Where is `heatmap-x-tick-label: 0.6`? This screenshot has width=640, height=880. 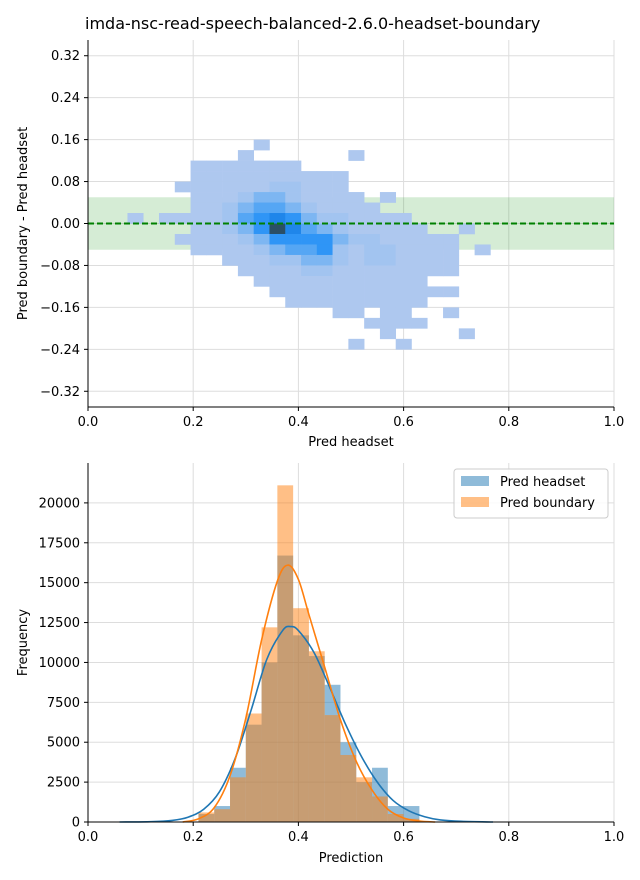
heatmap-x-tick-label: 0.6 is located at coordinates (403, 422).